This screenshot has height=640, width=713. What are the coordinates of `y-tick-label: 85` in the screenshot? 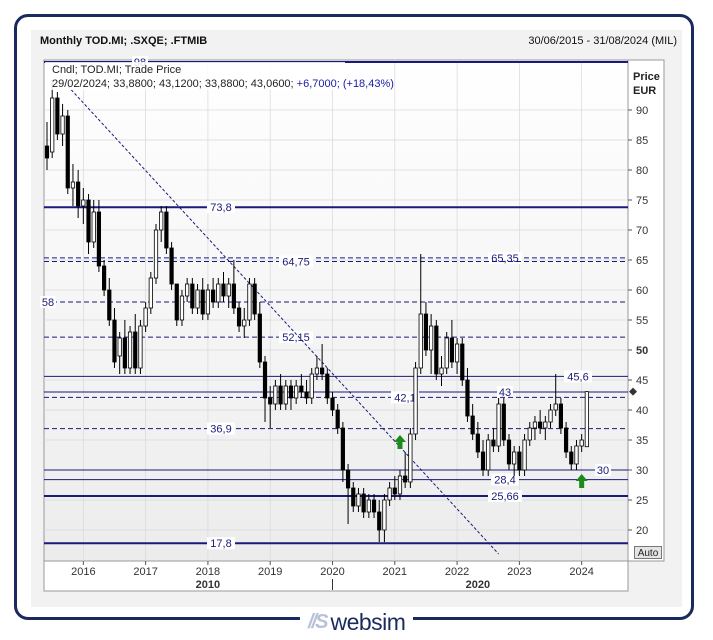 It's located at (642, 141).